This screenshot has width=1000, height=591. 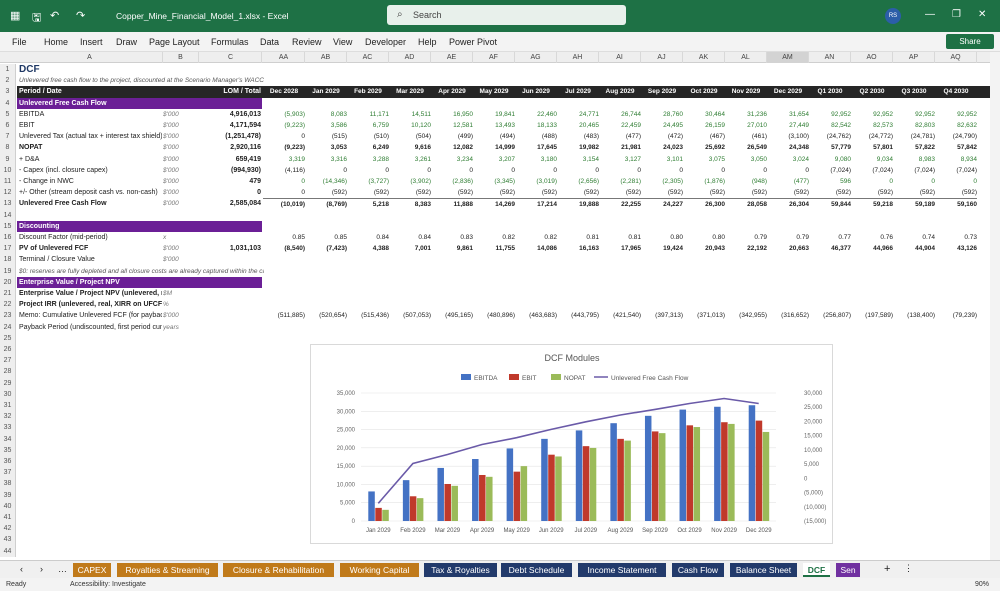 I want to click on row-number: 8, so click(x=8, y=148).